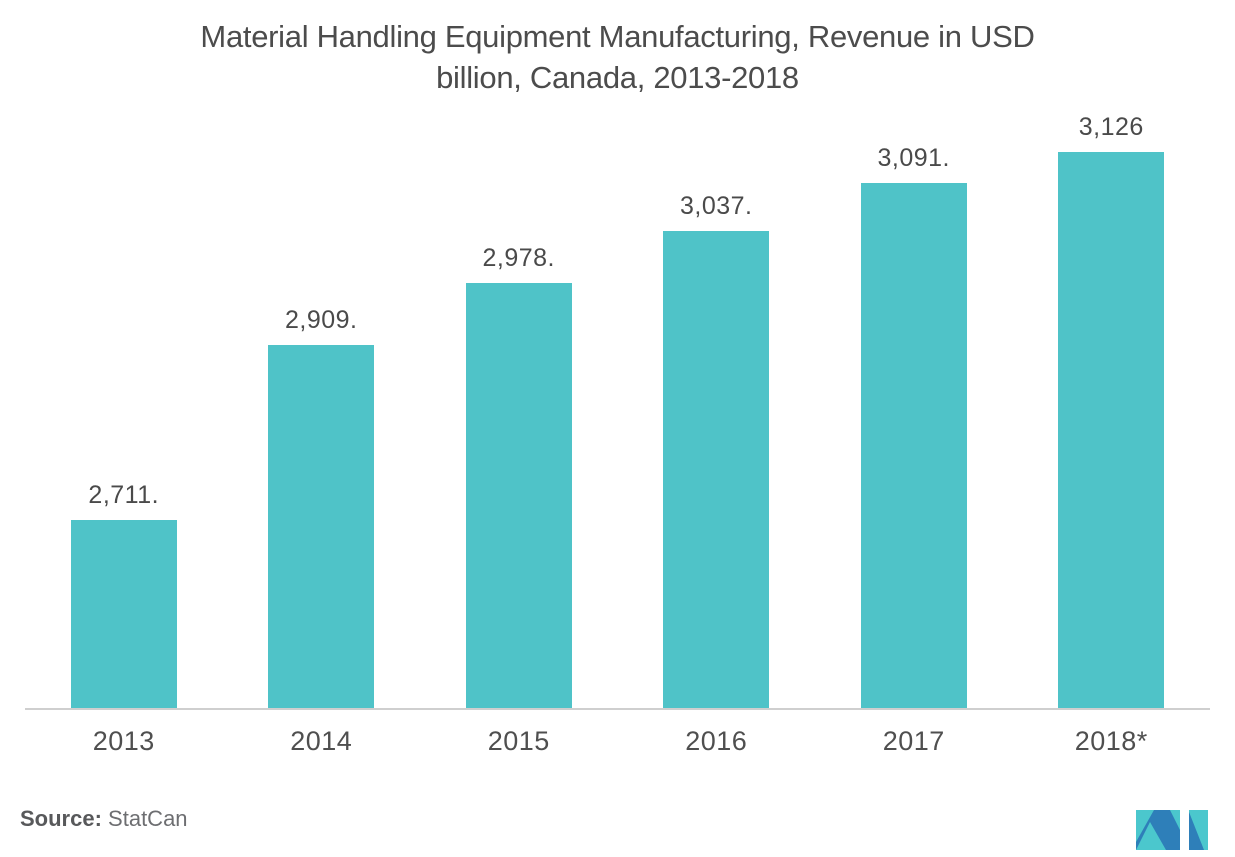 The height and width of the screenshot is (857, 1235). I want to click on x-axis-label-2018*: 2018*, so click(1111, 741).